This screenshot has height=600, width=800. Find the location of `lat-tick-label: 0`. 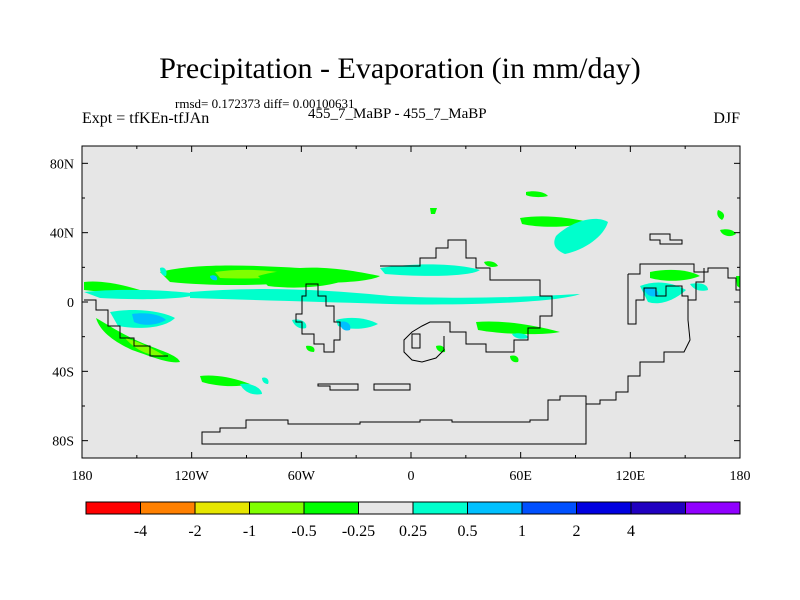

lat-tick-label: 0 is located at coordinates (70, 303).